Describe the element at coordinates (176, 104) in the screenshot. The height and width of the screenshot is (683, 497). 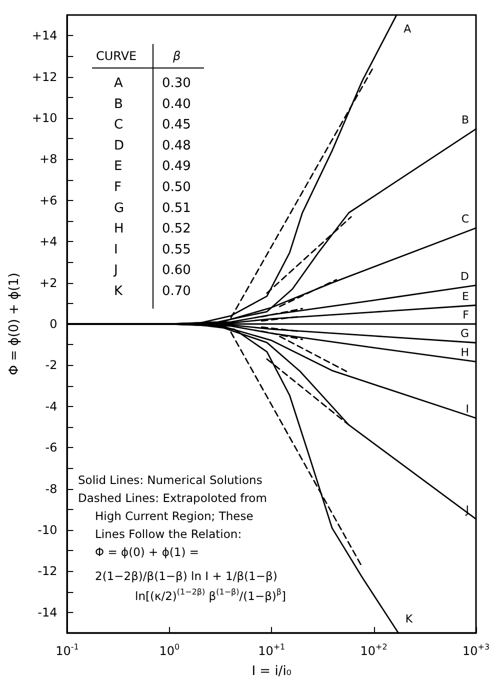
I see `annotation: 0.40` at that location.